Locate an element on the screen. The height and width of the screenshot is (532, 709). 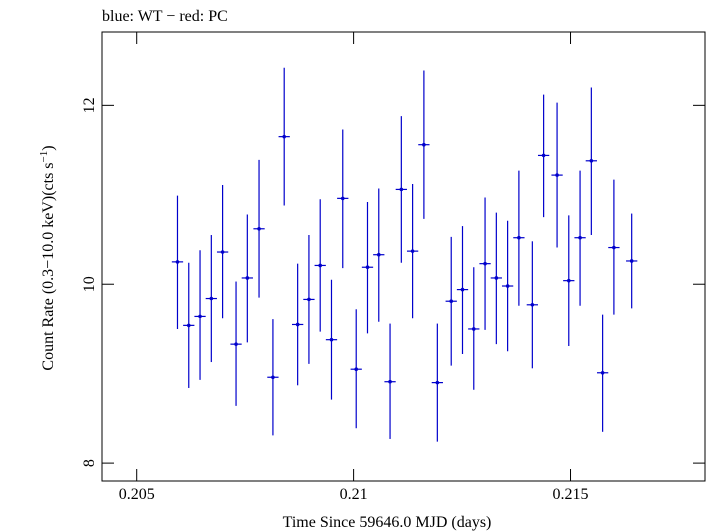
y-axis-label: Count Rate (0.3−10.0 keV)(cts s−1) is located at coordinates (47, 257).